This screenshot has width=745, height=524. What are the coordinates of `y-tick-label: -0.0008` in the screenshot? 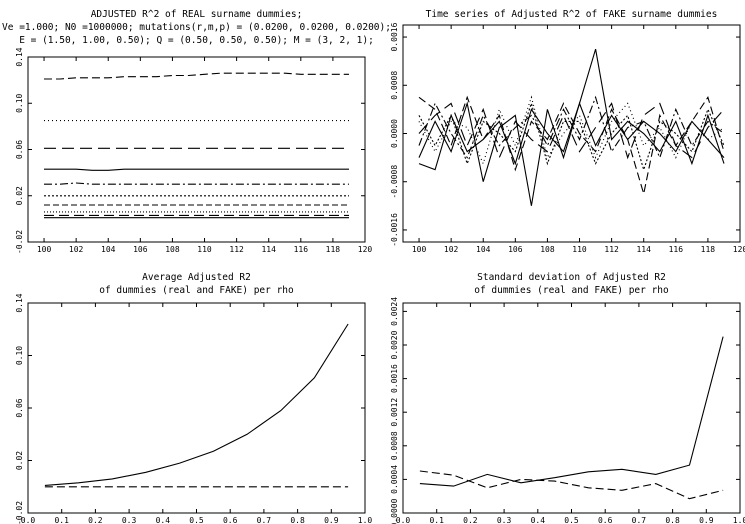 It's located at (394, 182).